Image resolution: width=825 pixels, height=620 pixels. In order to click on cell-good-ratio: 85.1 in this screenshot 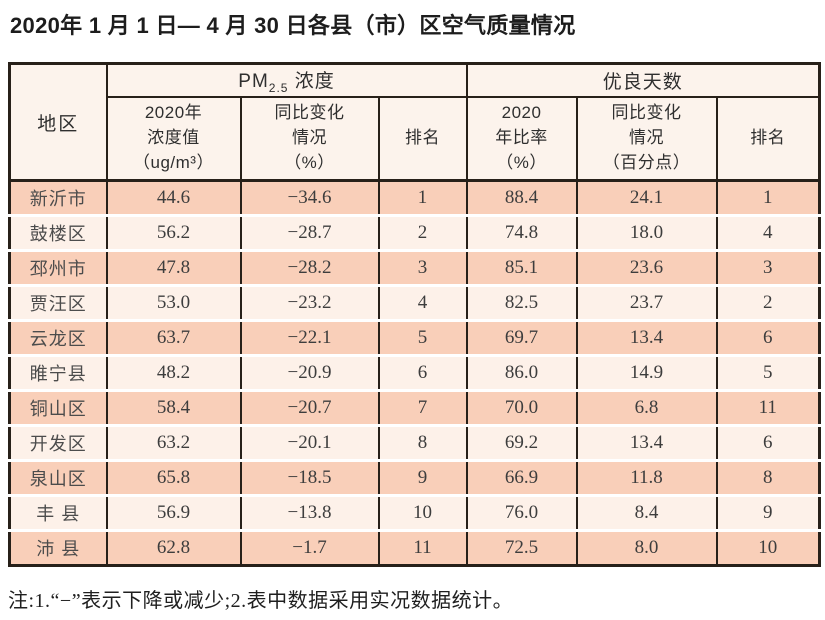, I will do `click(521, 267)`.